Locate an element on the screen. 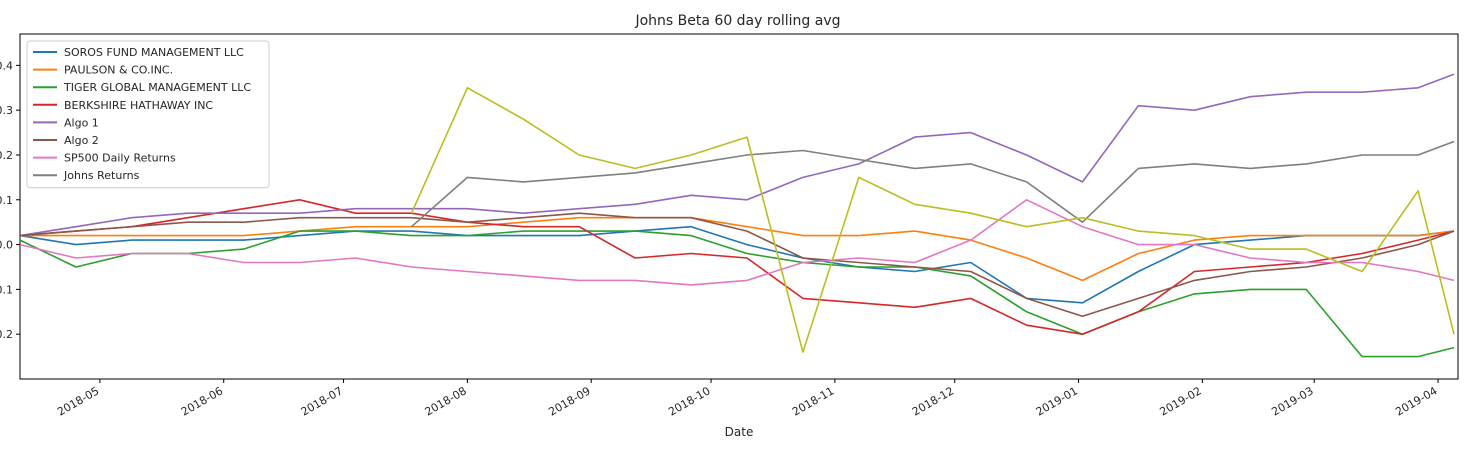 The height and width of the screenshot is (449, 1474). x-tick-label-5: 2018-10 is located at coordinates (689, 401).